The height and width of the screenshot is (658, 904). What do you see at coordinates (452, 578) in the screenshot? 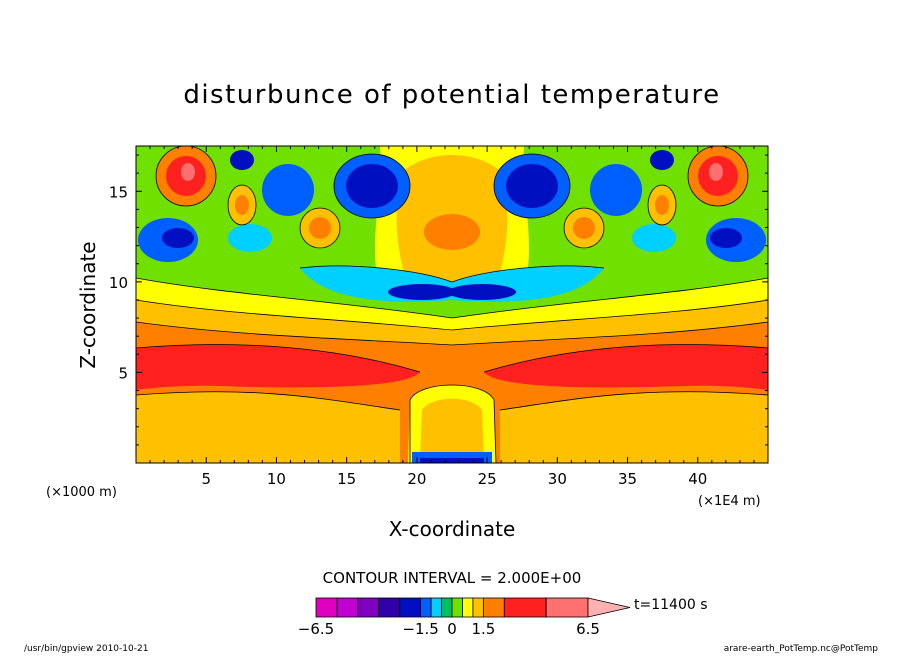
I see `contour-interval: CONTOUR INTERVAL = 2.000E+00` at bounding box center [452, 578].